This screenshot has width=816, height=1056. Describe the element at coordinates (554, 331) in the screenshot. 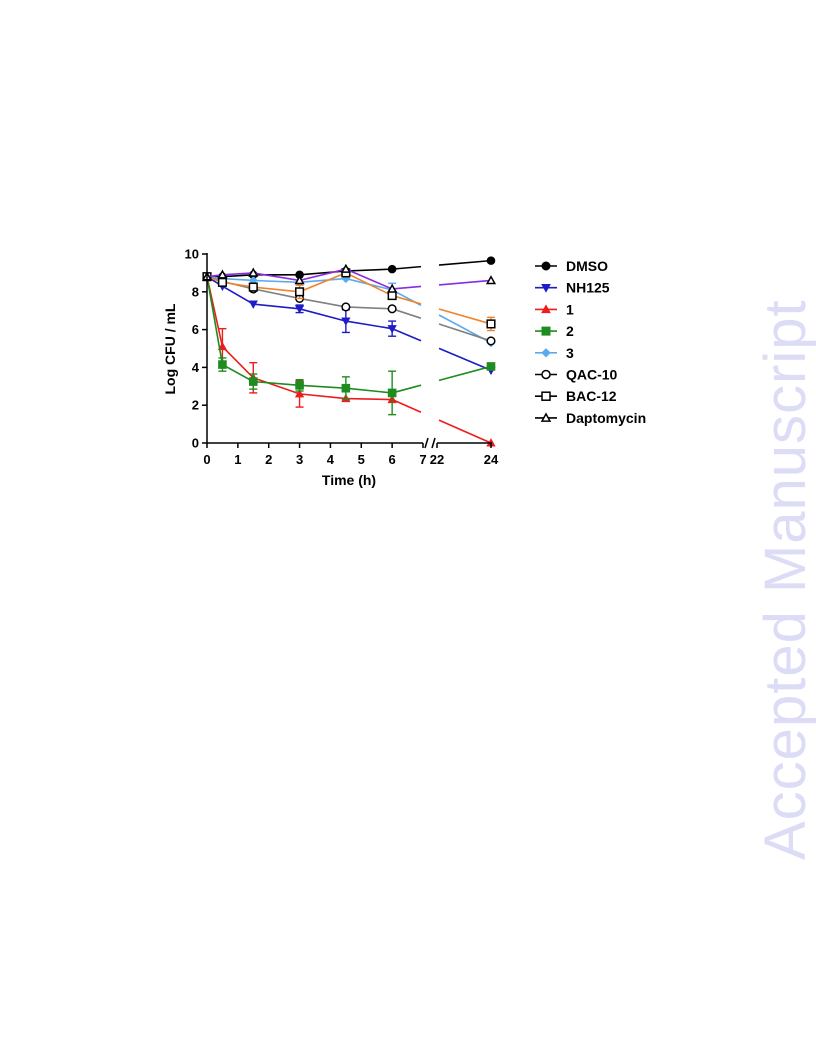

I see `legend-item: 2` at that location.